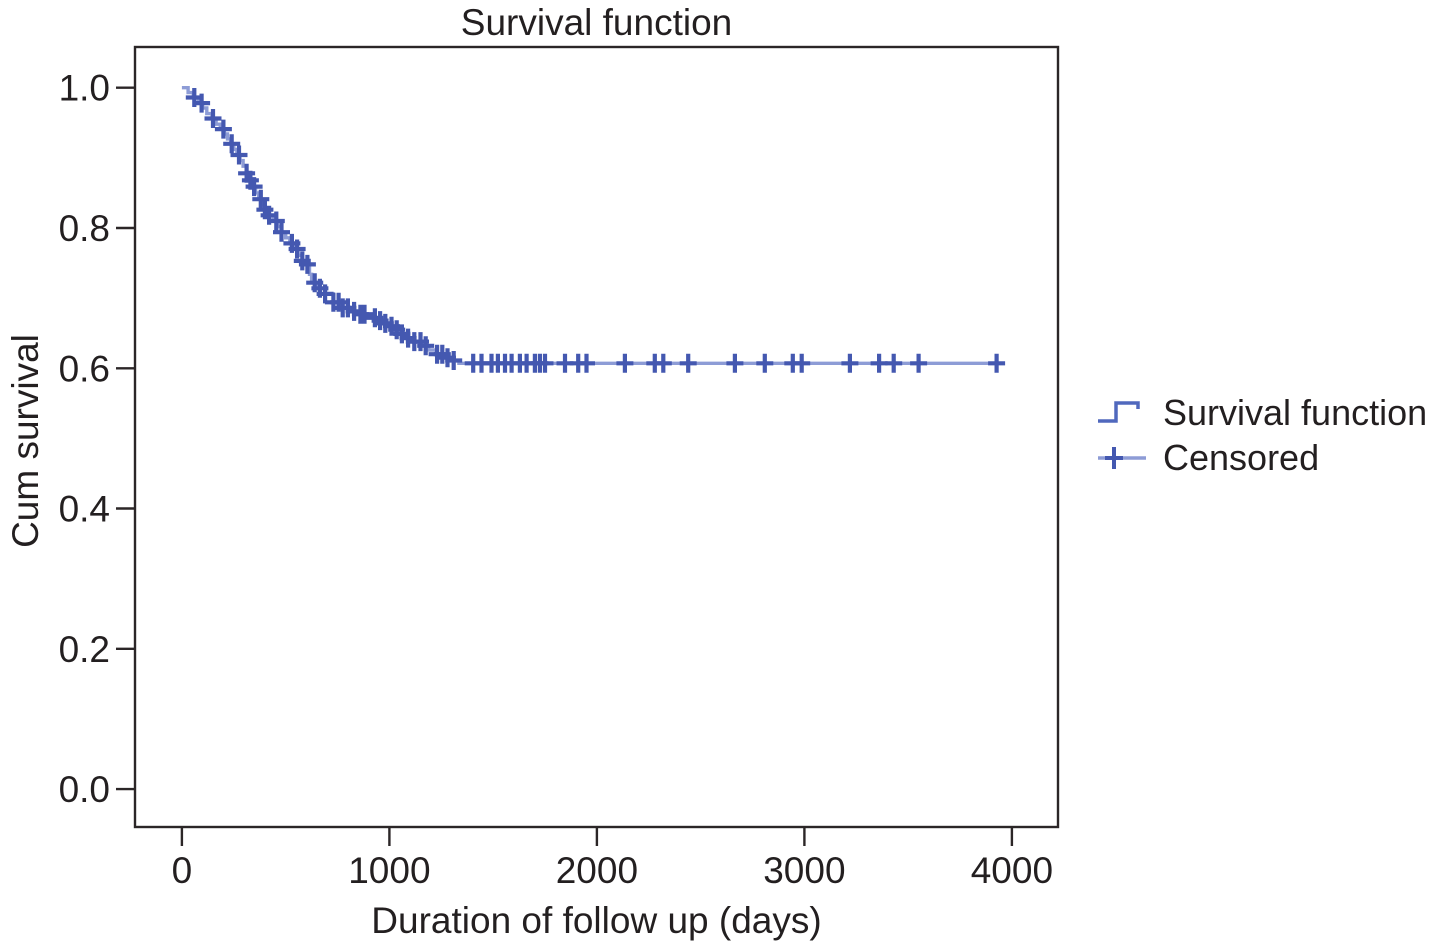  Describe the element at coordinates (25, 441) in the screenshot. I see `y-axis-title: Cum survival` at that location.